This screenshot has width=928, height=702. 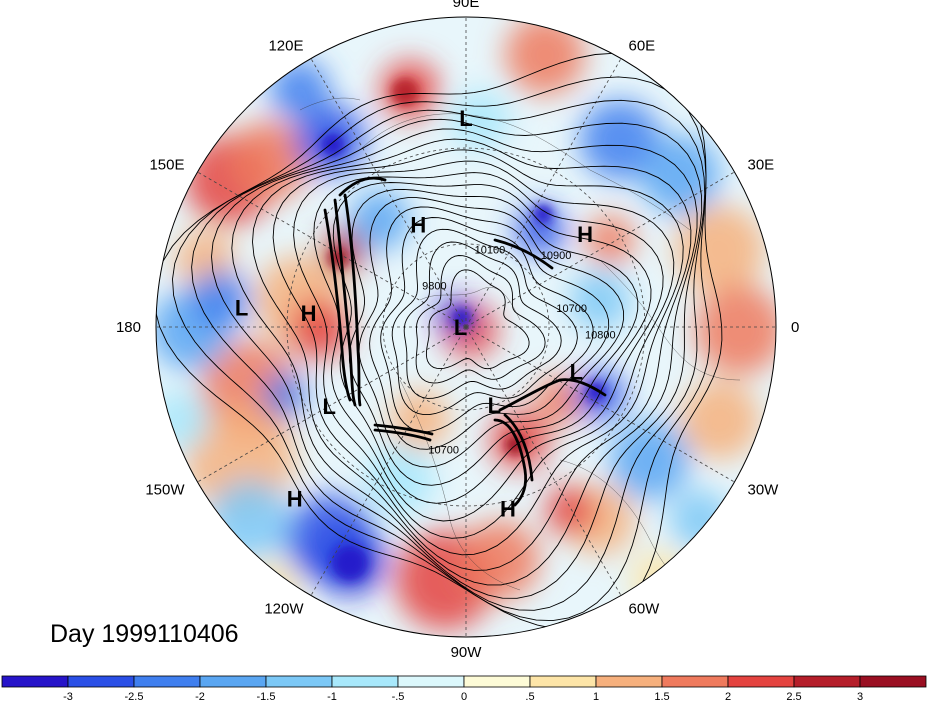 I want to click on longitude-label: 150E, so click(x=166, y=165).